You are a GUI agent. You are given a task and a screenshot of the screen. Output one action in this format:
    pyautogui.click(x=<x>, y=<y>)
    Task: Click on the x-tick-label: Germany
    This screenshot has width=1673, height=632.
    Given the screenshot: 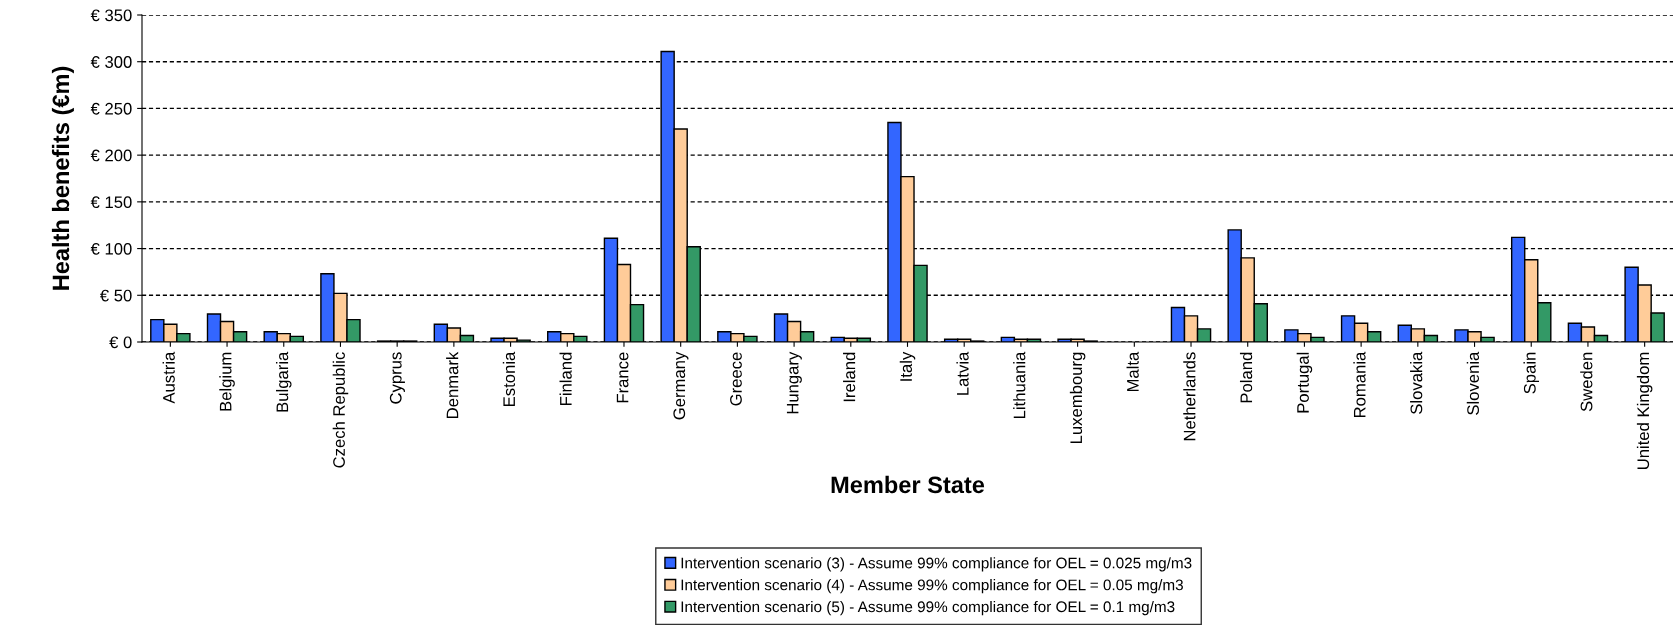 What is the action you would take?
    pyautogui.click(x=681, y=385)
    